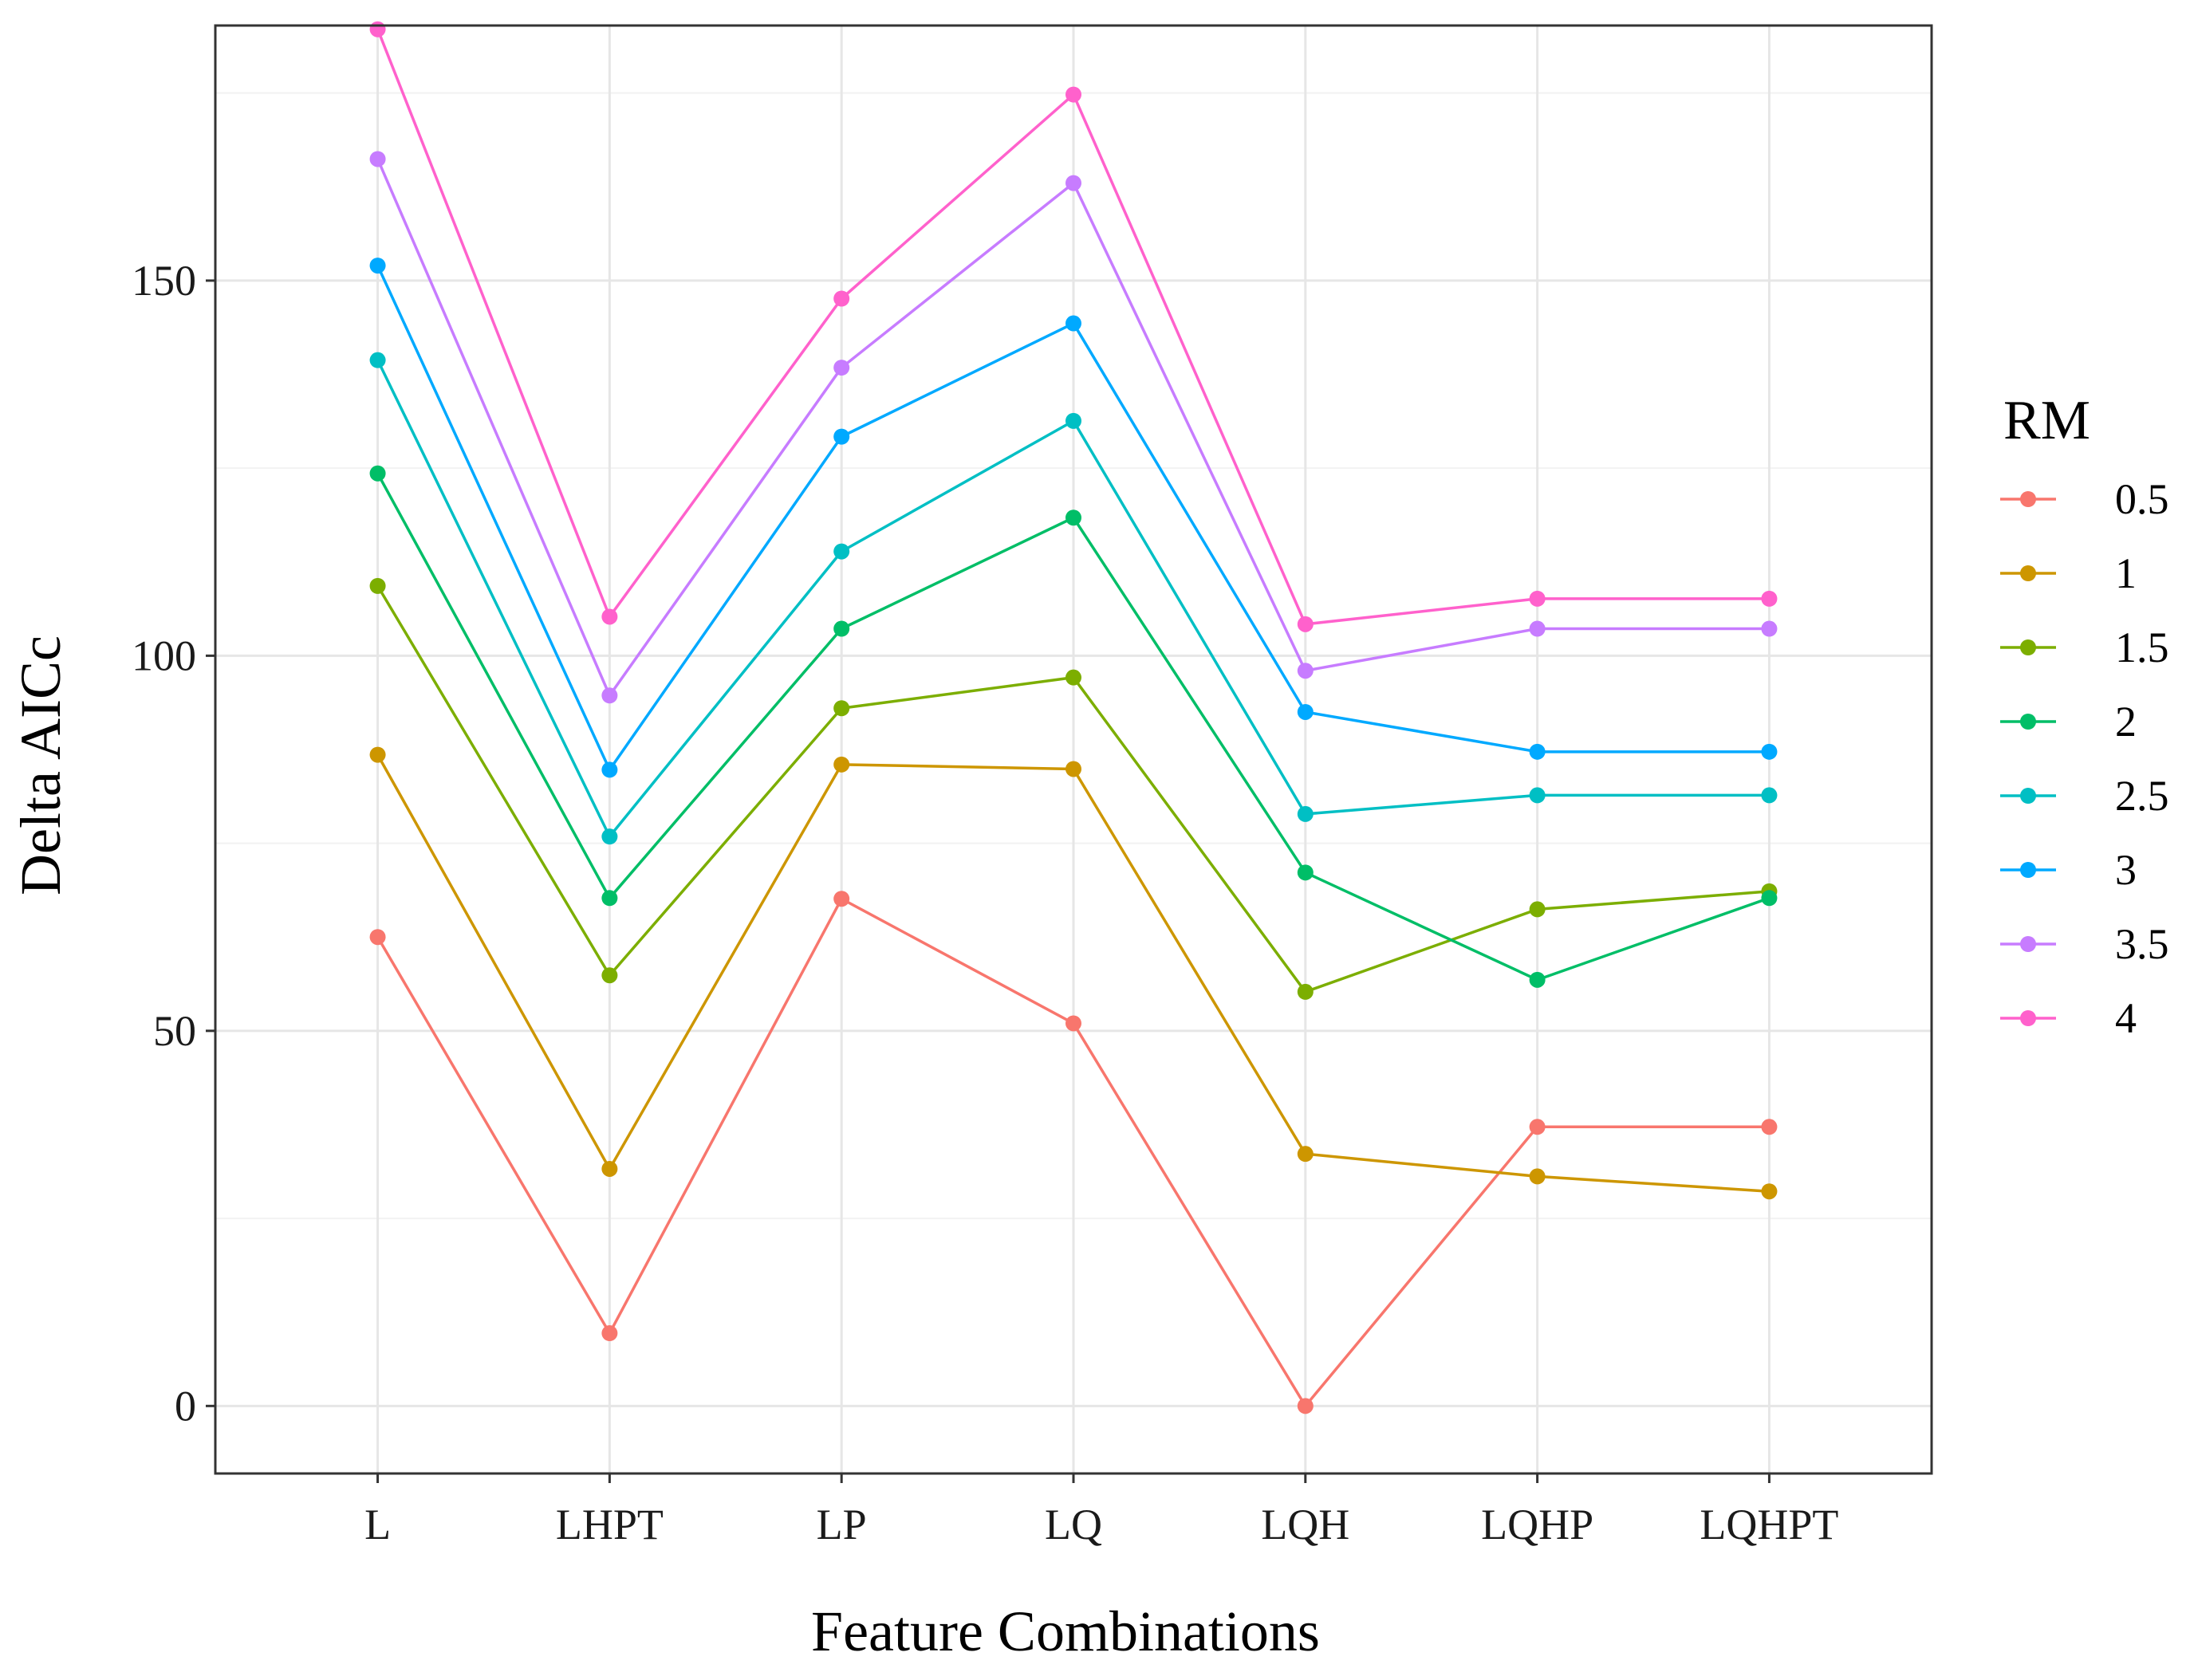 Image resolution: width=2190 pixels, height=1680 pixels. Describe the element at coordinates (1537, 979) in the screenshot. I see `data-point-2-LQHP` at that location.